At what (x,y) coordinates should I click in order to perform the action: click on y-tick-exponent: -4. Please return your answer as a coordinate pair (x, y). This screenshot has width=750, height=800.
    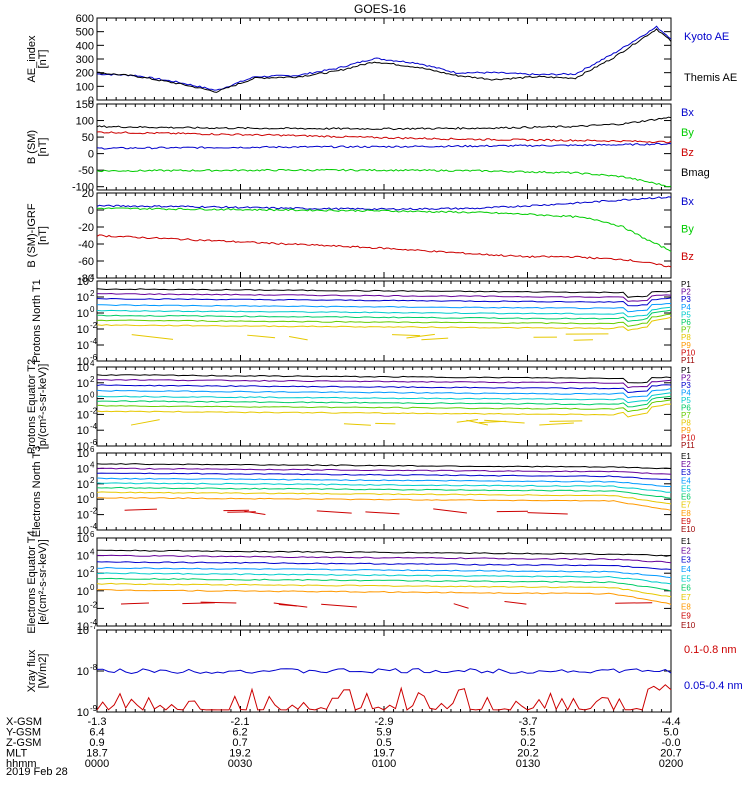
    Looking at the image, I should click on (94, 526).